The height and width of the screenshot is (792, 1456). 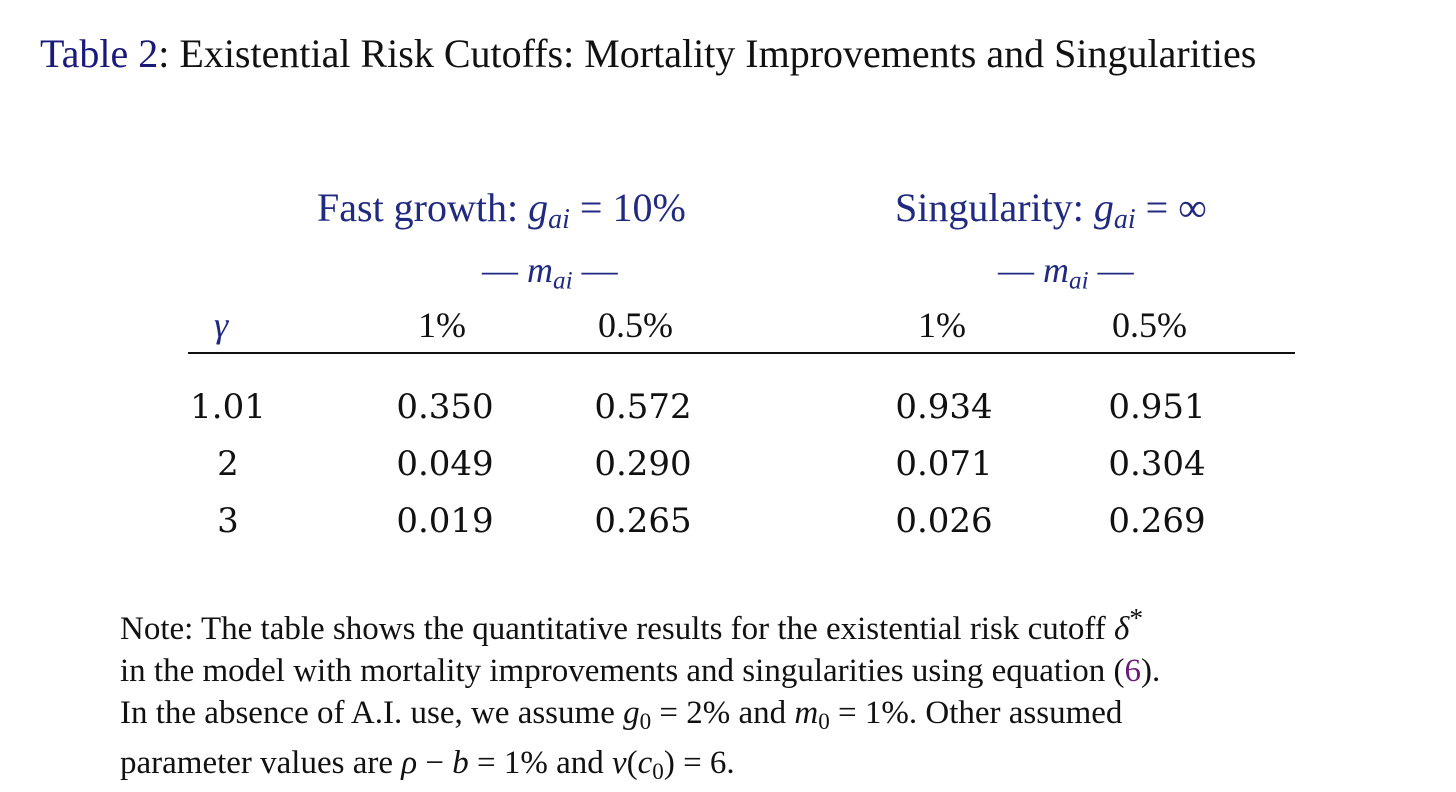 What do you see at coordinates (1151, 671) in the screenshot?
I see `note-text: ).` at bounding box center [1151, 671].